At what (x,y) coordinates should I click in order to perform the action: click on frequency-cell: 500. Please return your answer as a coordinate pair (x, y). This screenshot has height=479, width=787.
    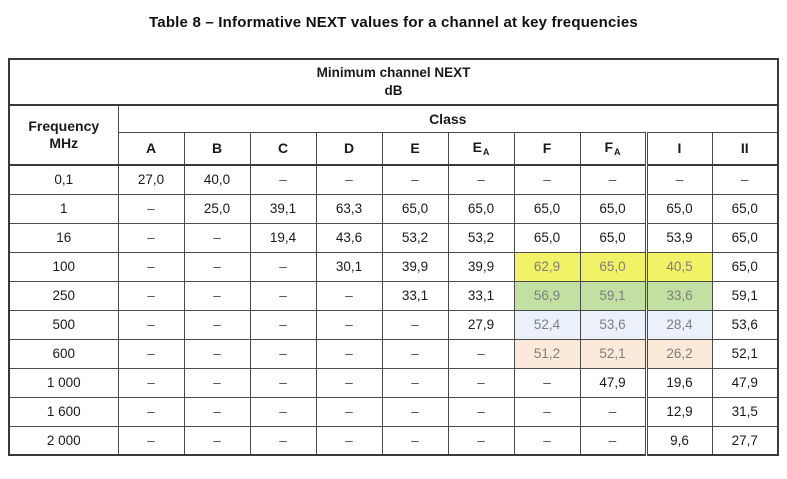
    Looking at the image, I should click on (63, 324).